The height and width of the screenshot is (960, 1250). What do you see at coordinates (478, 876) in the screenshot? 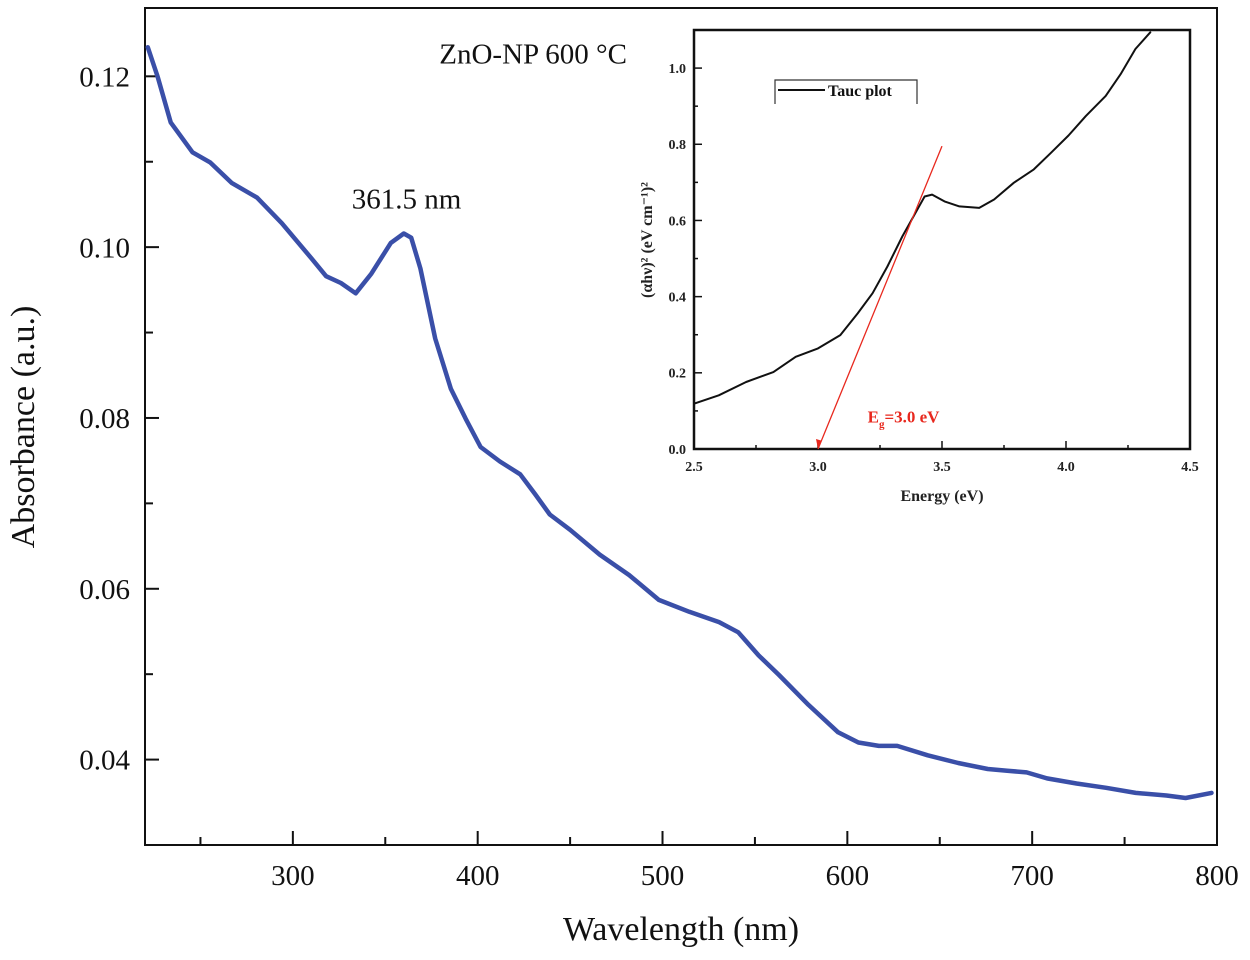
I see `main-x-tick-label: 400` at bounding box center [478, 876].